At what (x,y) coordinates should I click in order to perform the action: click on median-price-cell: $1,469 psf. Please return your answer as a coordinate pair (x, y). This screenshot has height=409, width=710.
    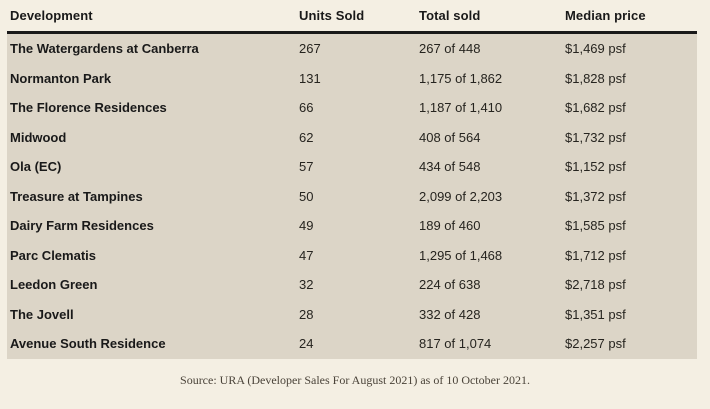
    Looking at the image, I should click on (595, 49).